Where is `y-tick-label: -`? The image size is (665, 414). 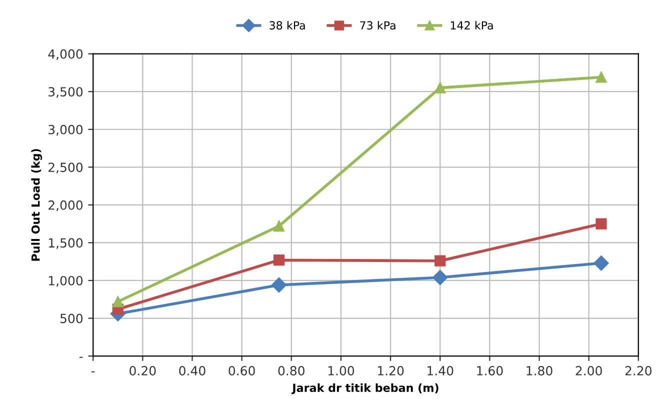 y-tick-label: - is located at coordinates (81, 357).